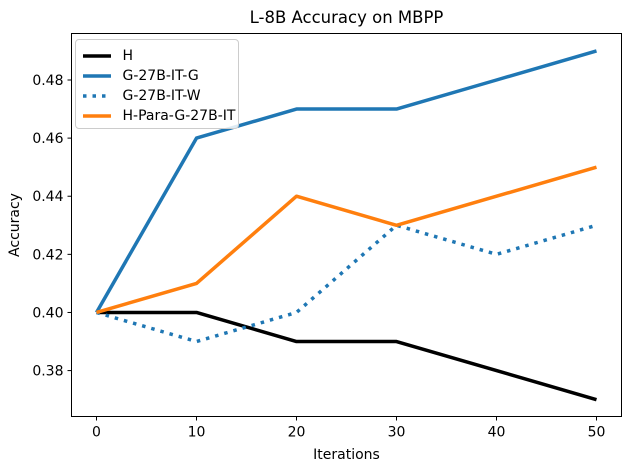 This screenshot has width=630, height=470. I want to click on x-tick-label: 20, so click(297, 433).